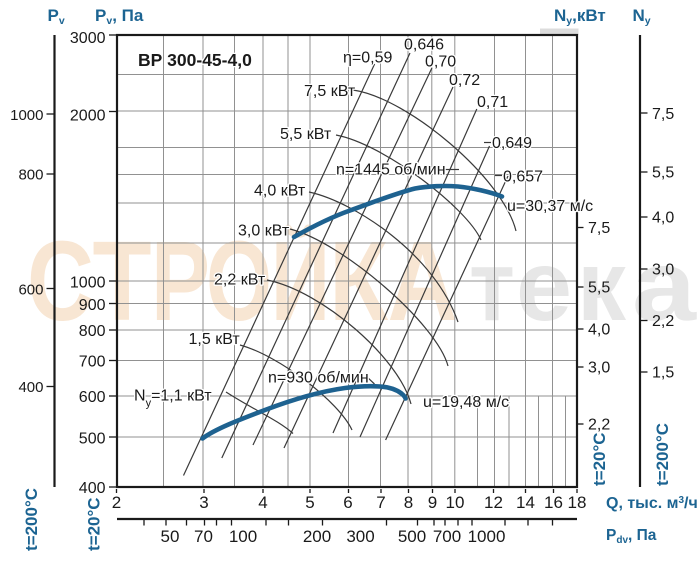 This screenshot has height=561, width=700. Describe the element at coordinates (170, 536) in the screenshot. I see `svg-text: 50` at that location.